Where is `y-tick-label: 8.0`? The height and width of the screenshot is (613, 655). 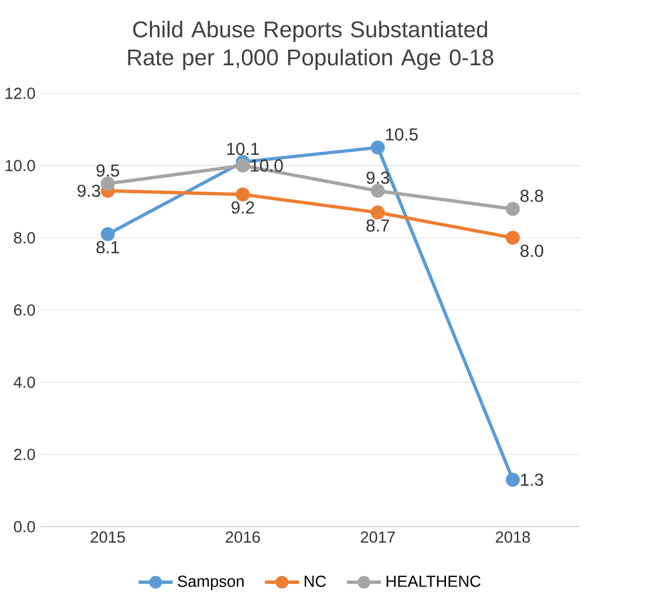
y-tick-label: 8.0 is located at coordinates (24, 238).